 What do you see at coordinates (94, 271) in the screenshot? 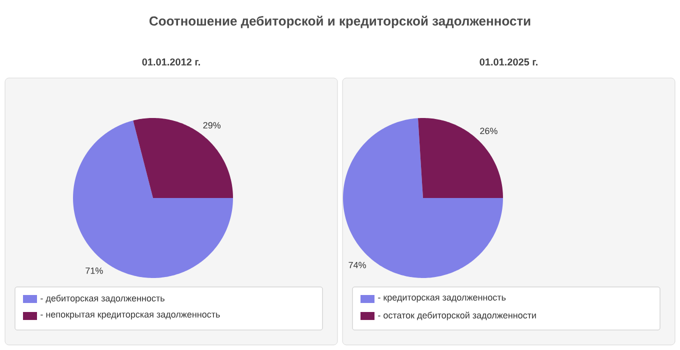
I see `data-label: 71%` at bounding box center [94, 271].